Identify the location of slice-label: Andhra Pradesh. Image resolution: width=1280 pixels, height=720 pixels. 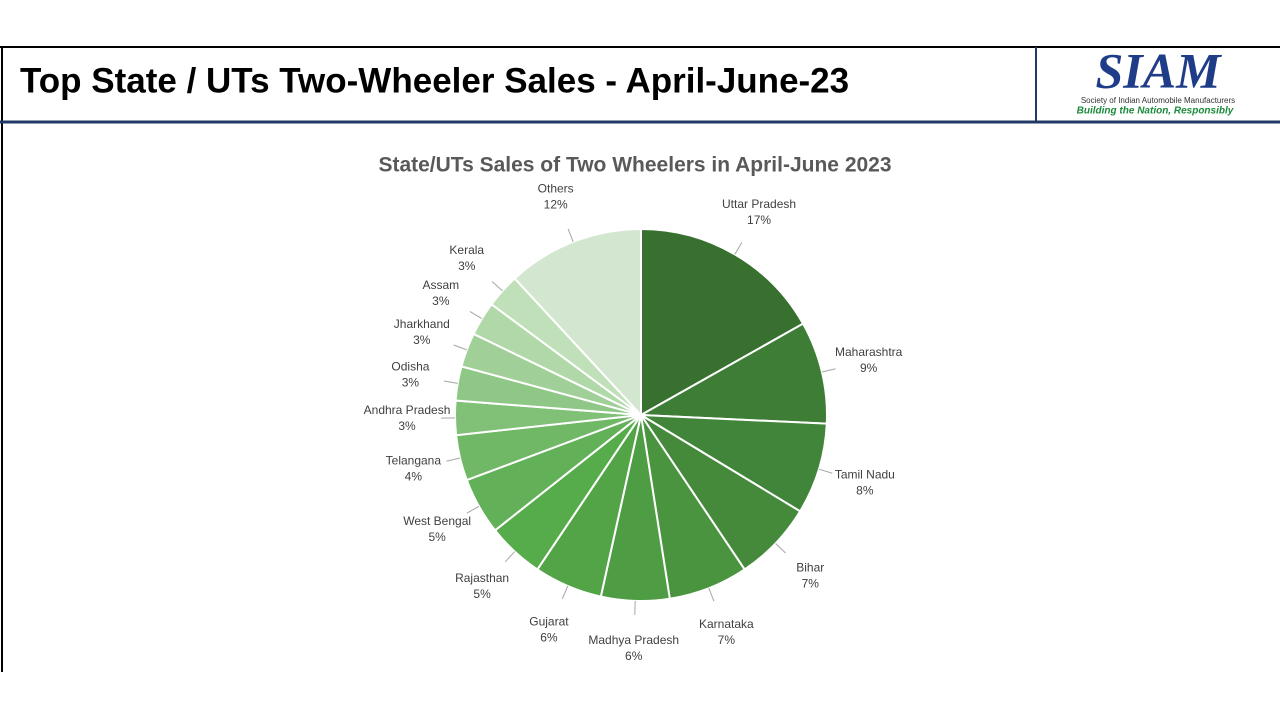
(407, 410).